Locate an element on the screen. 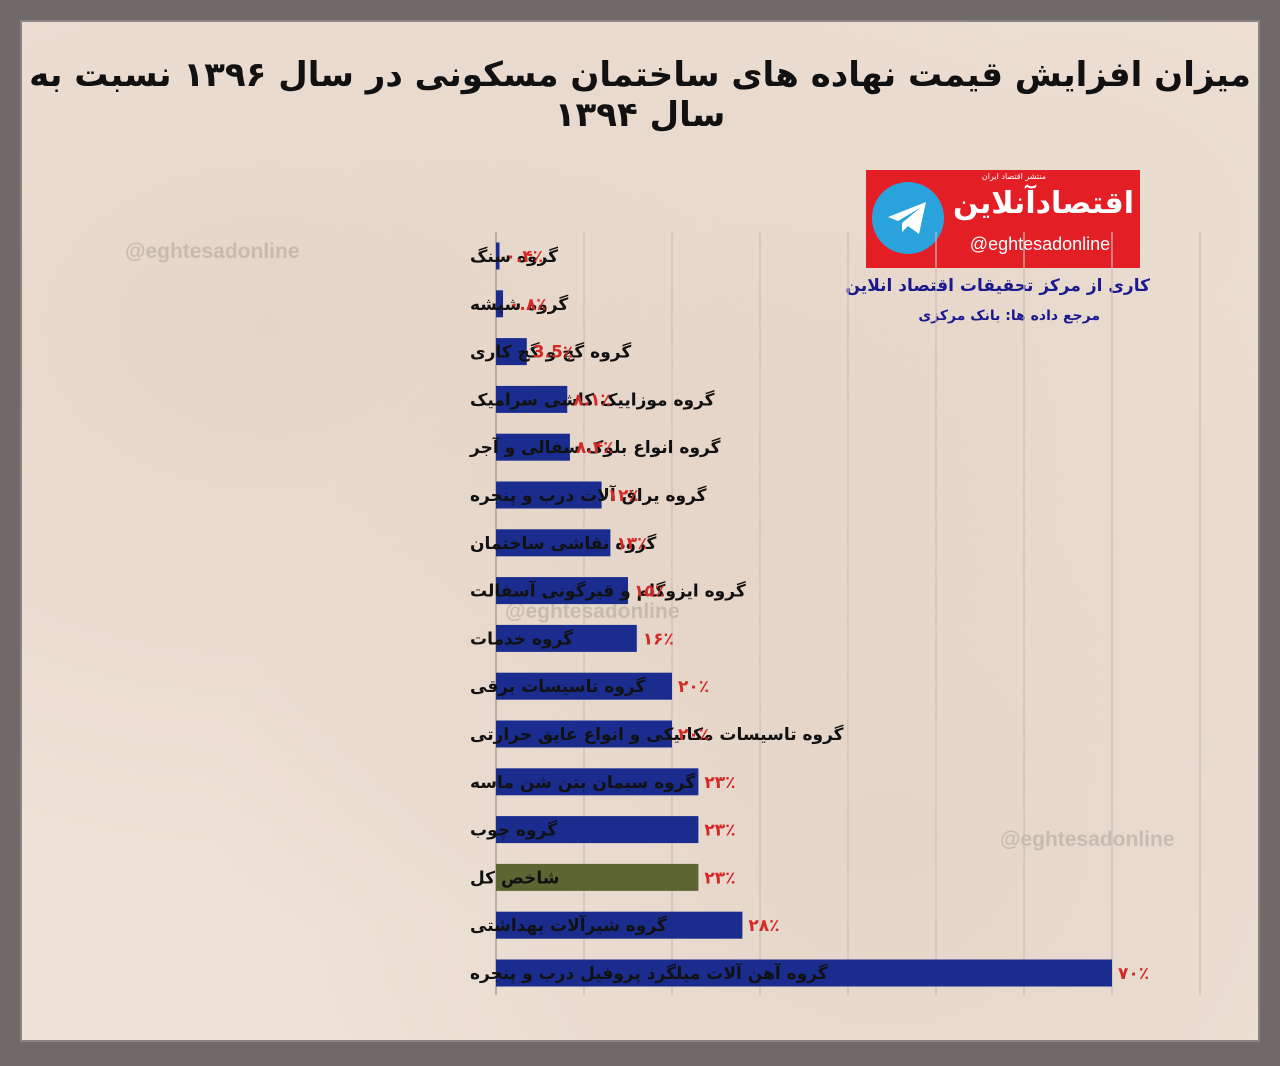 Image resolution: width=1280 pixels, height=1066 pixels. value-label: ۰.۸٪ is located at coordinates (528, 305).